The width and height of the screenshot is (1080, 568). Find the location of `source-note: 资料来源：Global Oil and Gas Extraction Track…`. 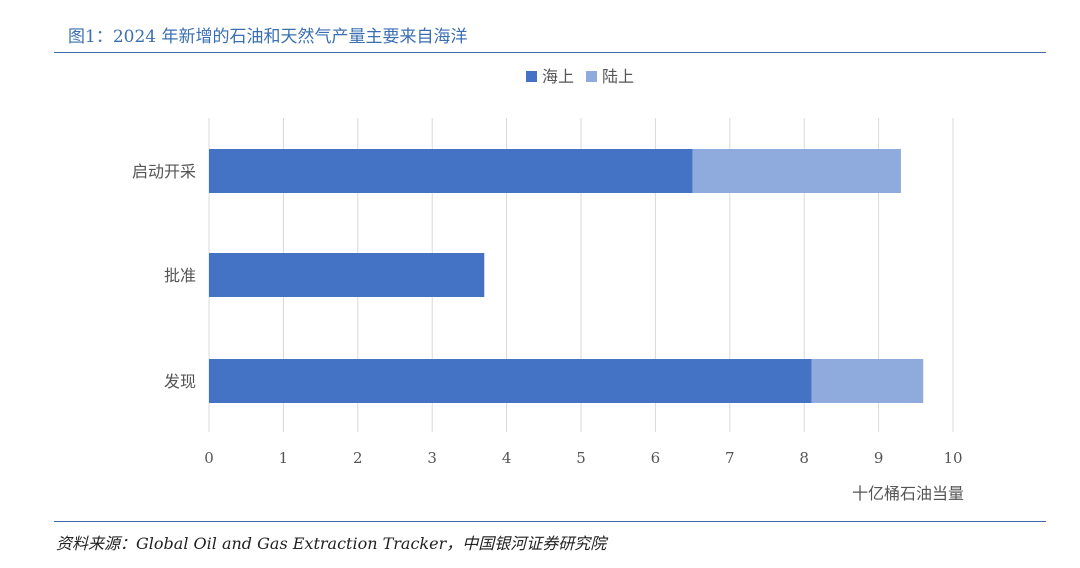

source-note: 资料来源：Global Oil and Gas Extraction Track… is located at coordinates (331, 543).